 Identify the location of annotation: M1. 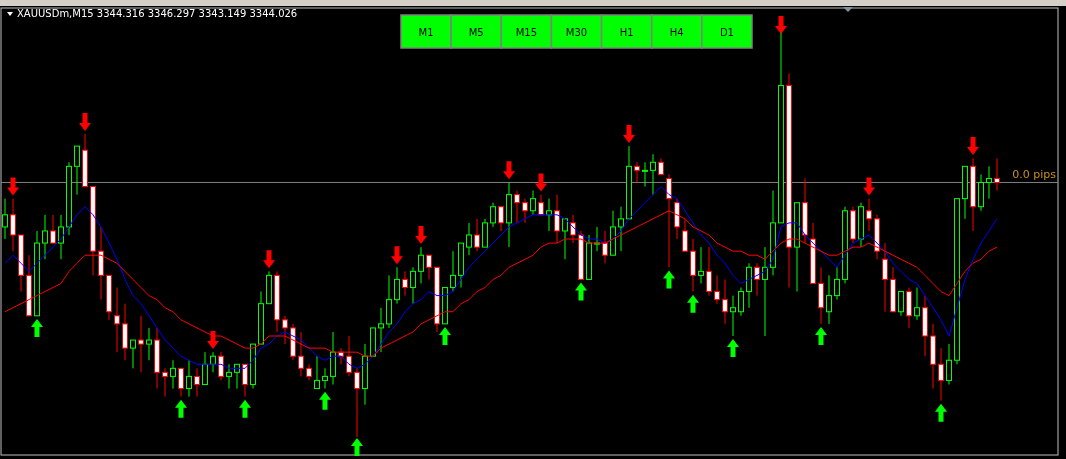
(426, 32).